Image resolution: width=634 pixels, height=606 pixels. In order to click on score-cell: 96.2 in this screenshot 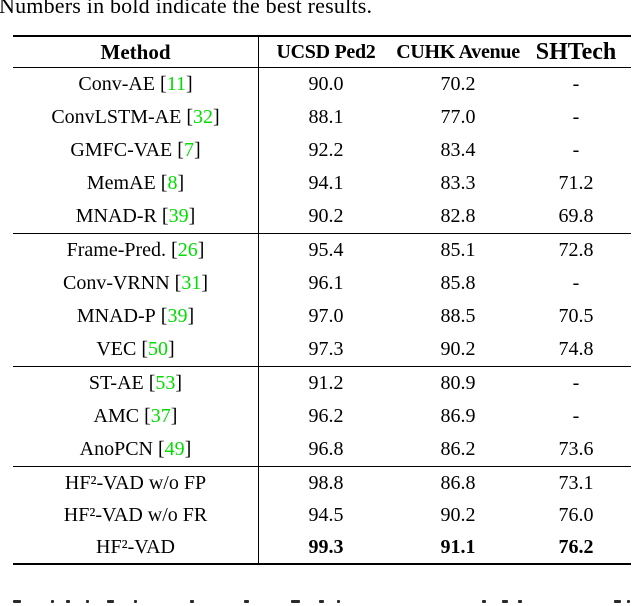, I will do `click(326, 416)`.